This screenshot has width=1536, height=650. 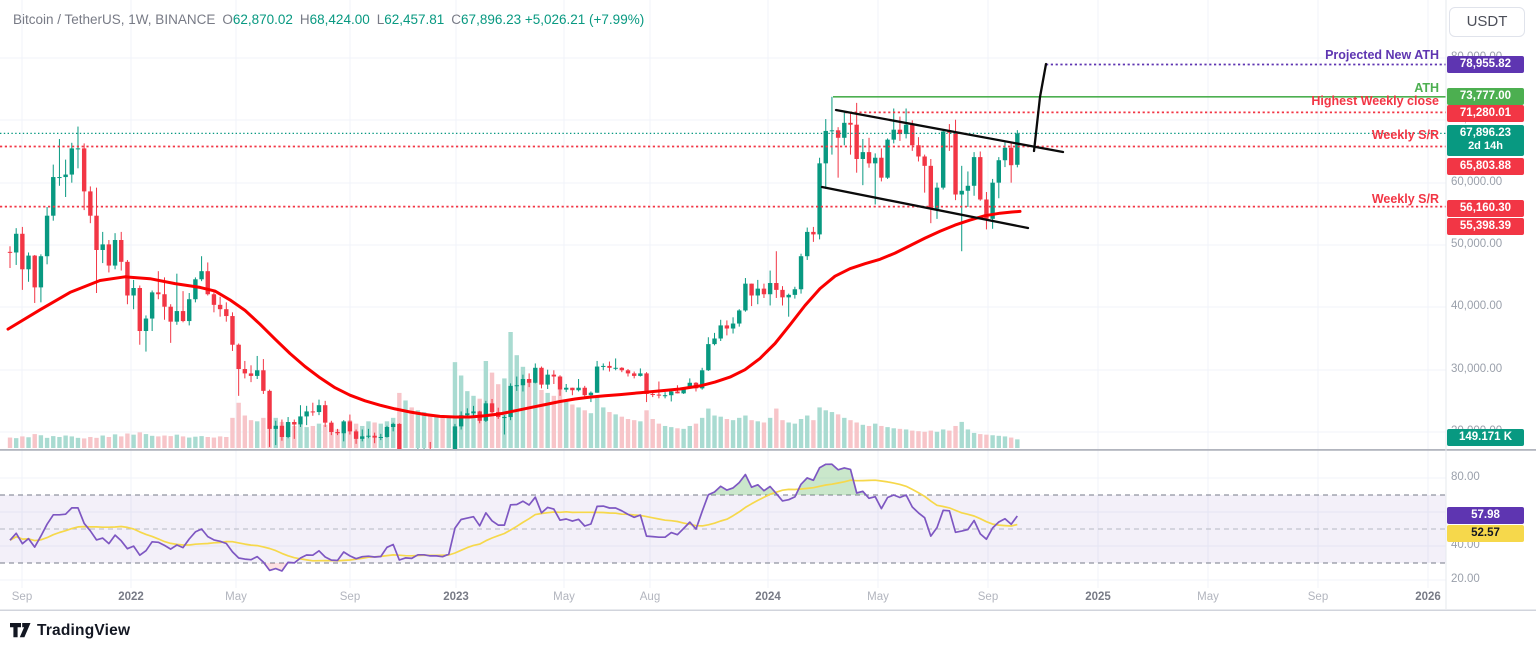 I want to click on time-axis-label: 2022, so click(x=131, y=597).